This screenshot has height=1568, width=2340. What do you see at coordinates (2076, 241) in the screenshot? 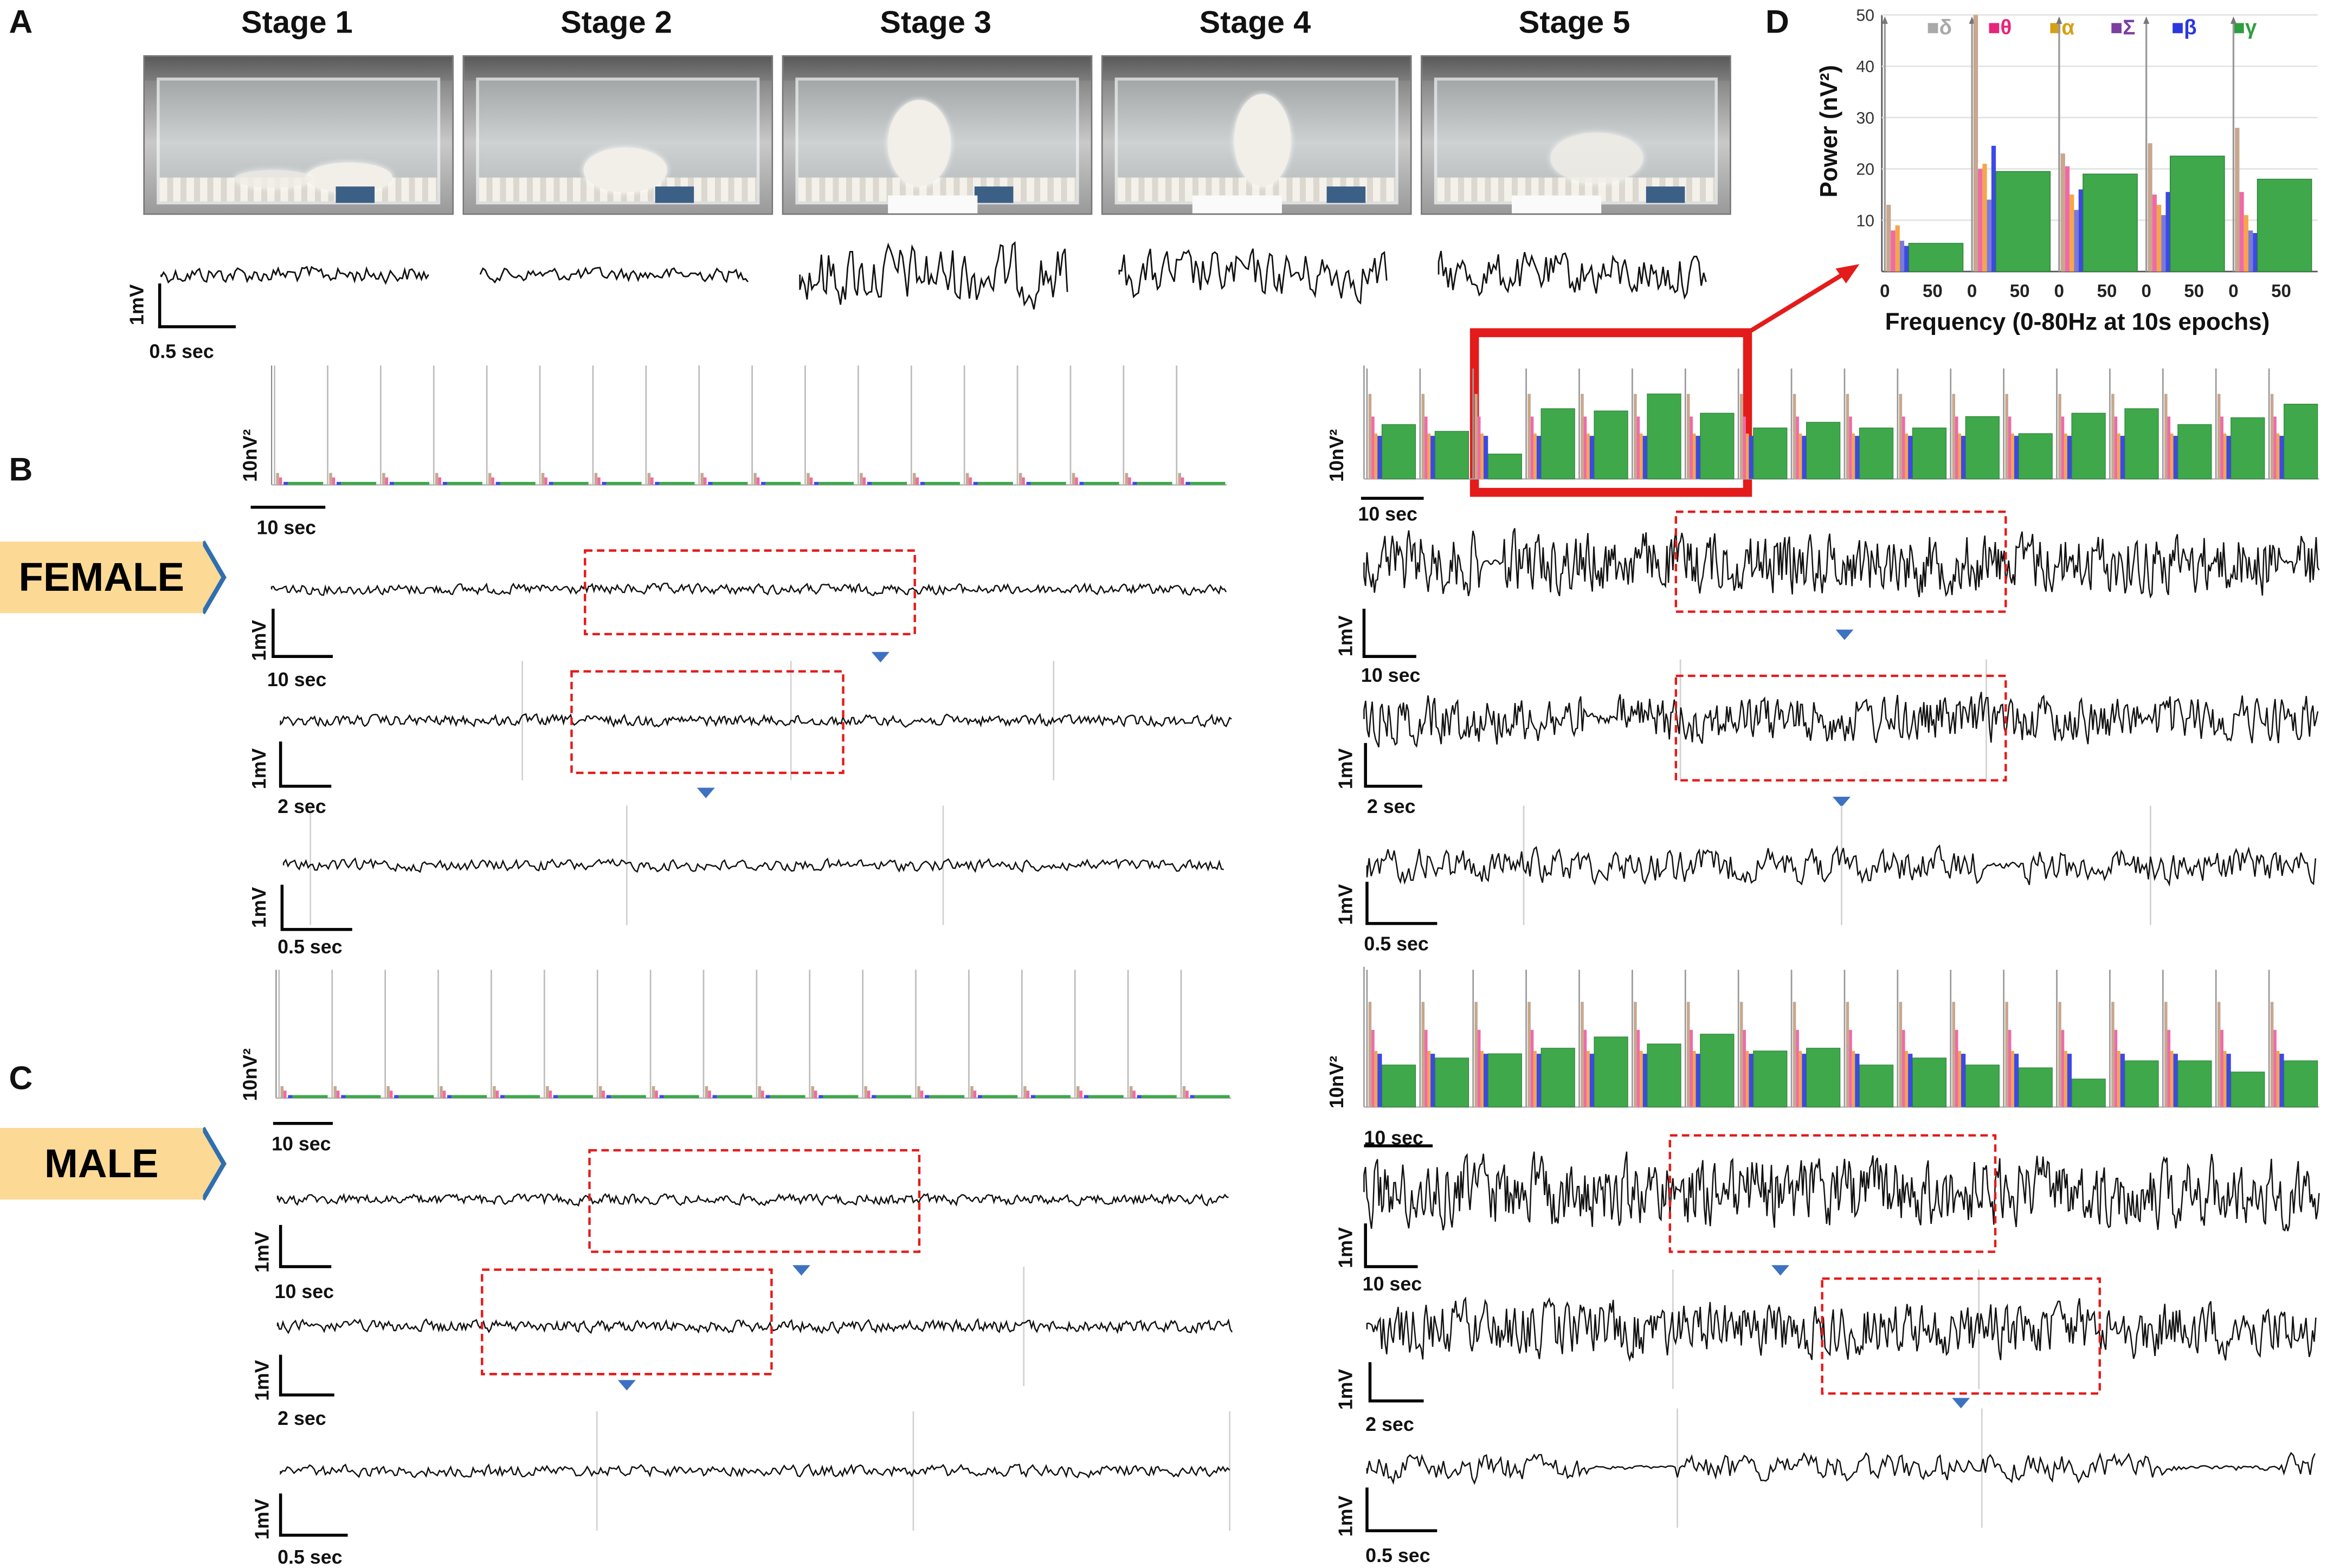
I see `bar-sigma` at bounding box center [2076, 241].